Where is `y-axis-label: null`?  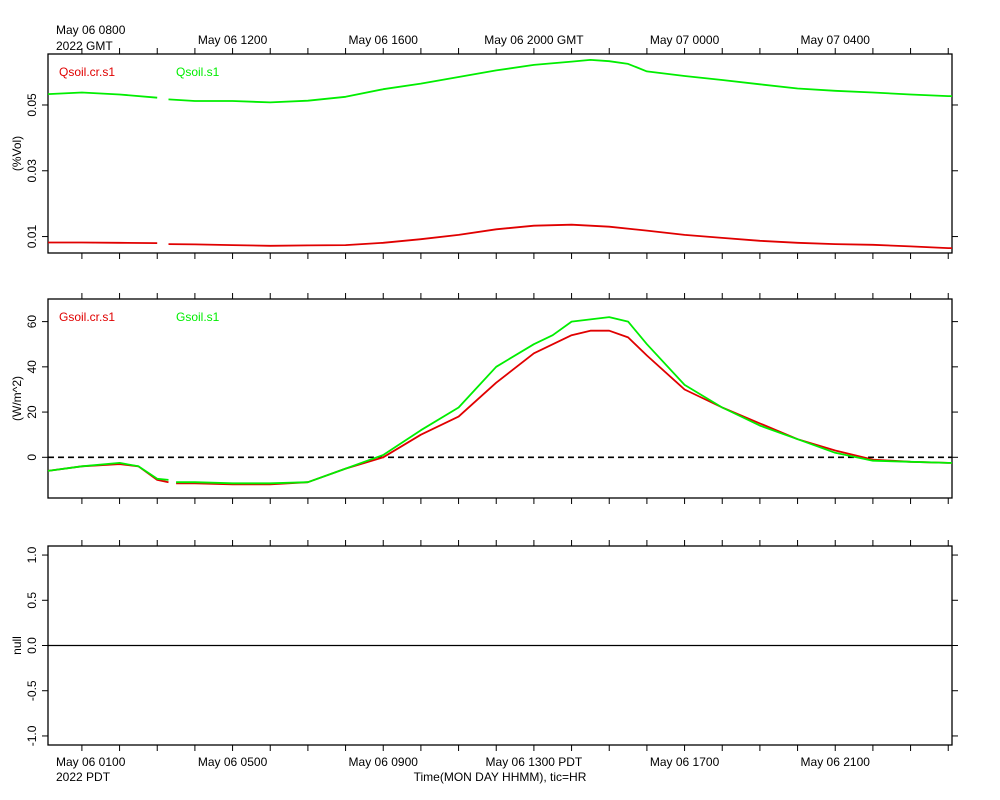
y-axis-label: null is located at coordinates (17, 645).